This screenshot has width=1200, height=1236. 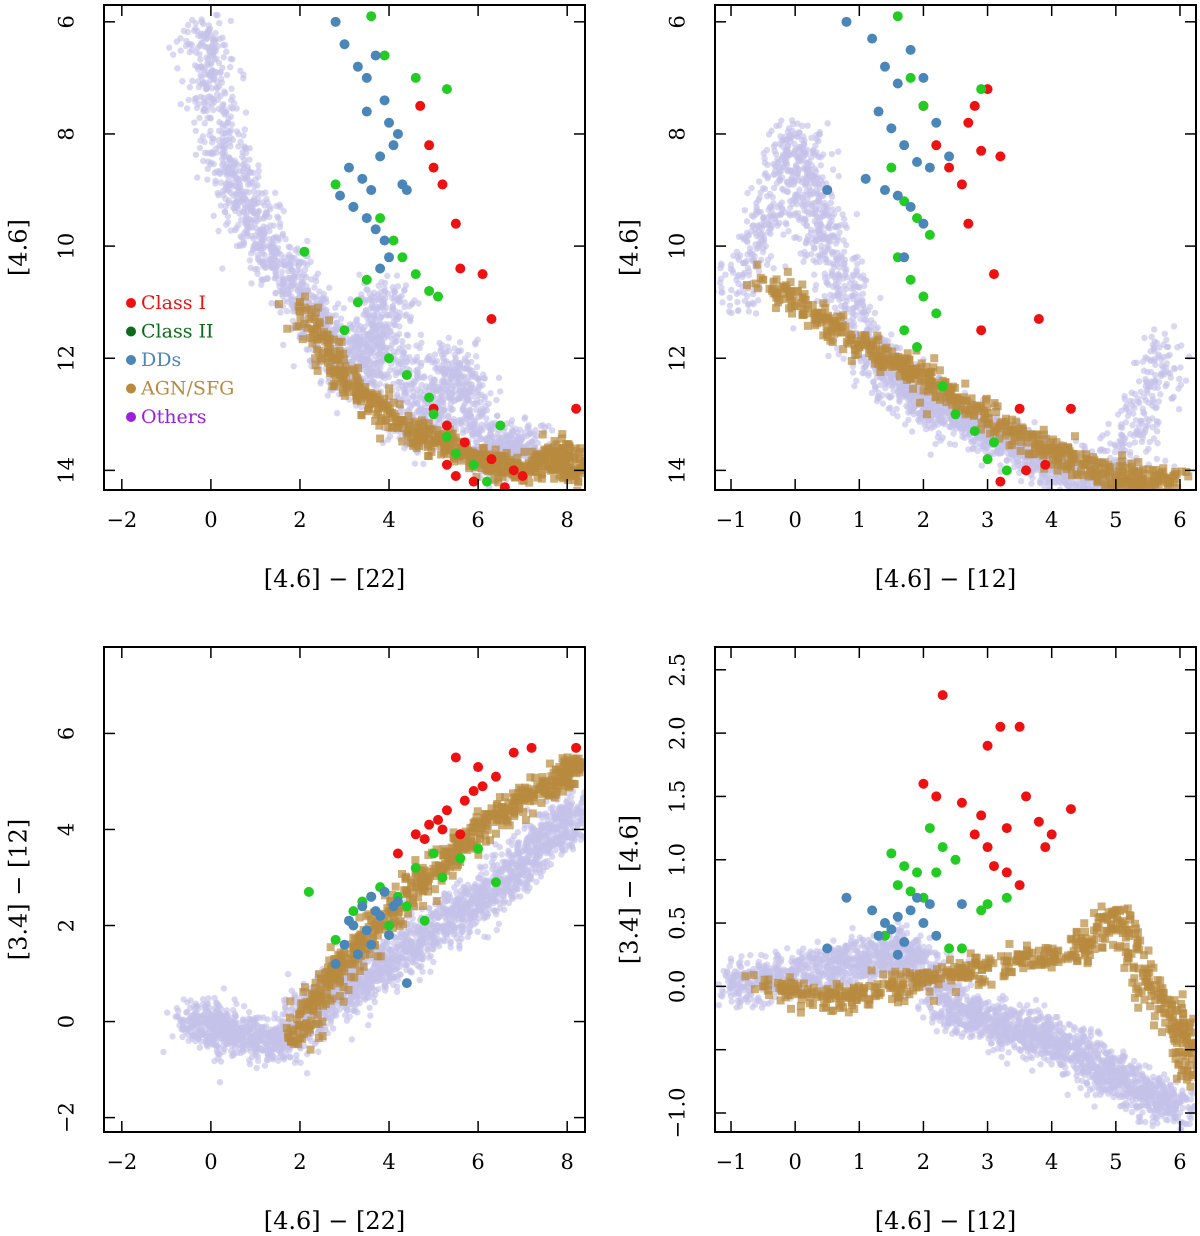 What do you see at coordinates (131, 417) in the screenshot?
I see `legend-marker` at bounding box center [131, 417].